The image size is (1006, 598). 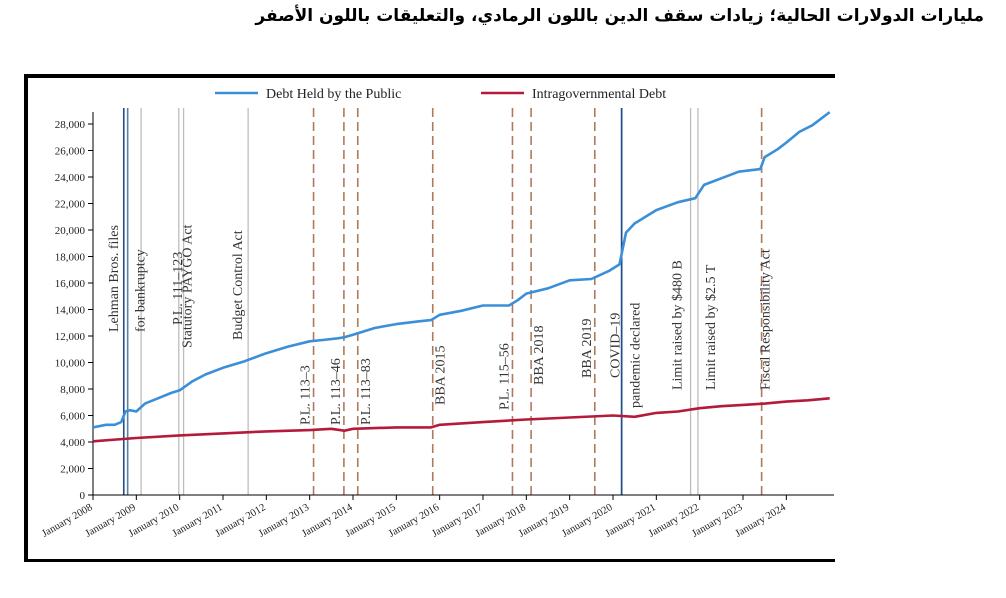 What do you see at coordinates (70, 125) in the screenshot?
I see `y-tick-label: 28,000` at bounding box center [70, 125].